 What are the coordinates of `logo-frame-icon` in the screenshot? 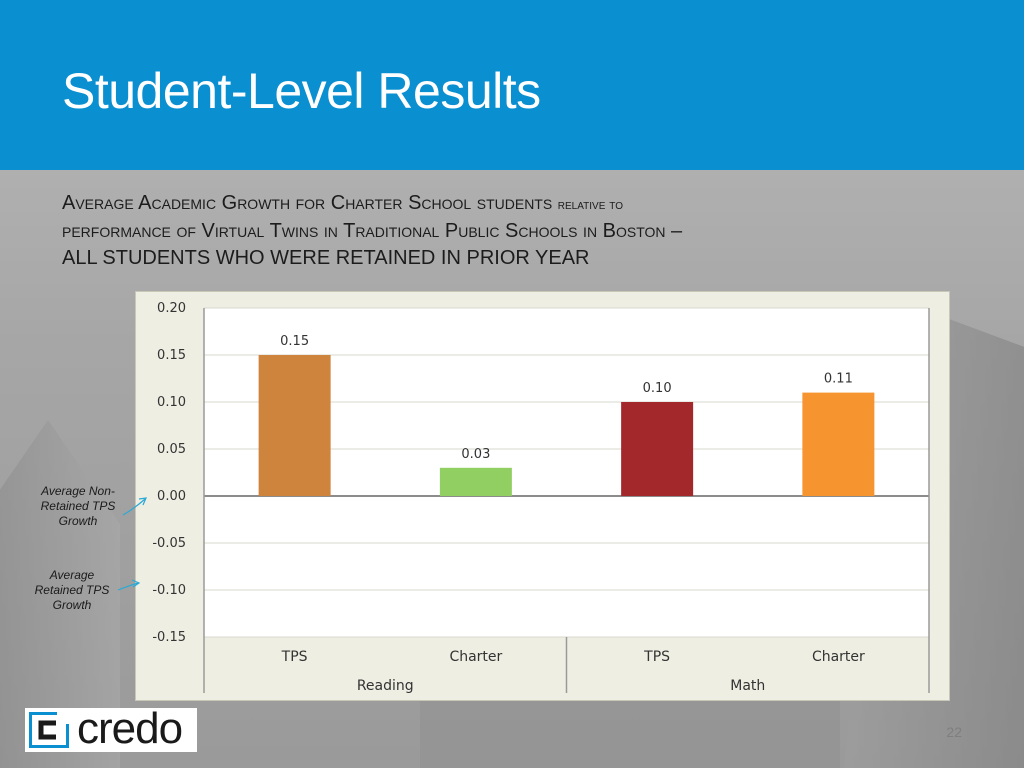 It's located at (49, 730).